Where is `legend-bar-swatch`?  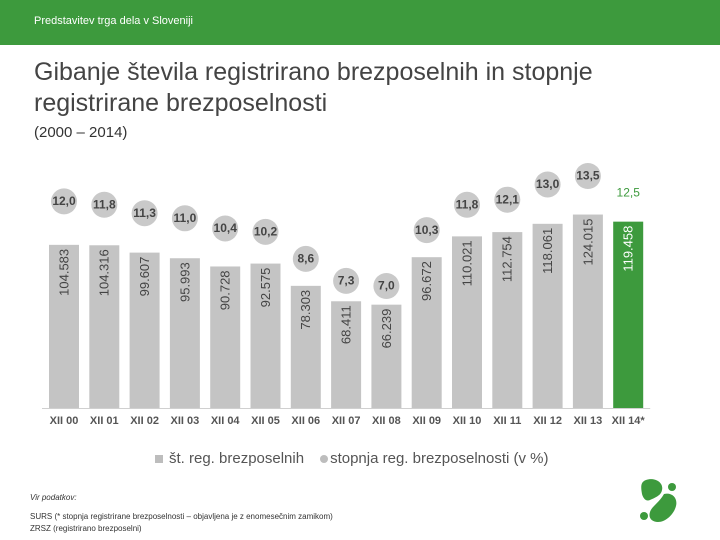 legend-bar-swatch is located at coordinates (159, 458).